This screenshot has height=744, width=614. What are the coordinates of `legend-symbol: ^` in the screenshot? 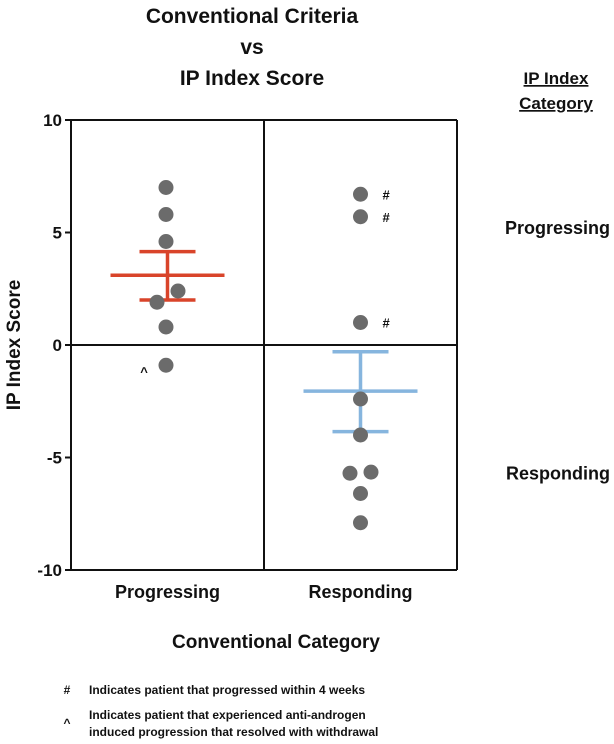 It's located at (66, 723).